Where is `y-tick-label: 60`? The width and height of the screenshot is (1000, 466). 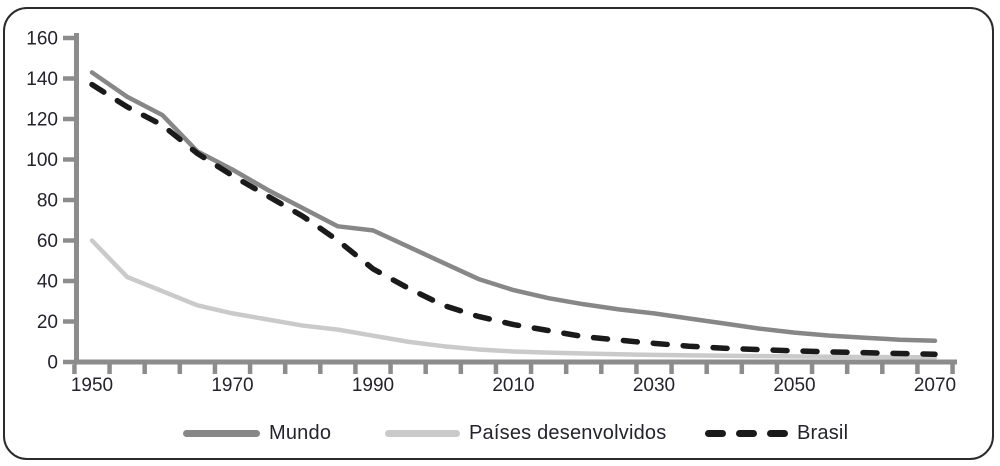
y-tick-label: 60 is located at coordinates (47, 241).